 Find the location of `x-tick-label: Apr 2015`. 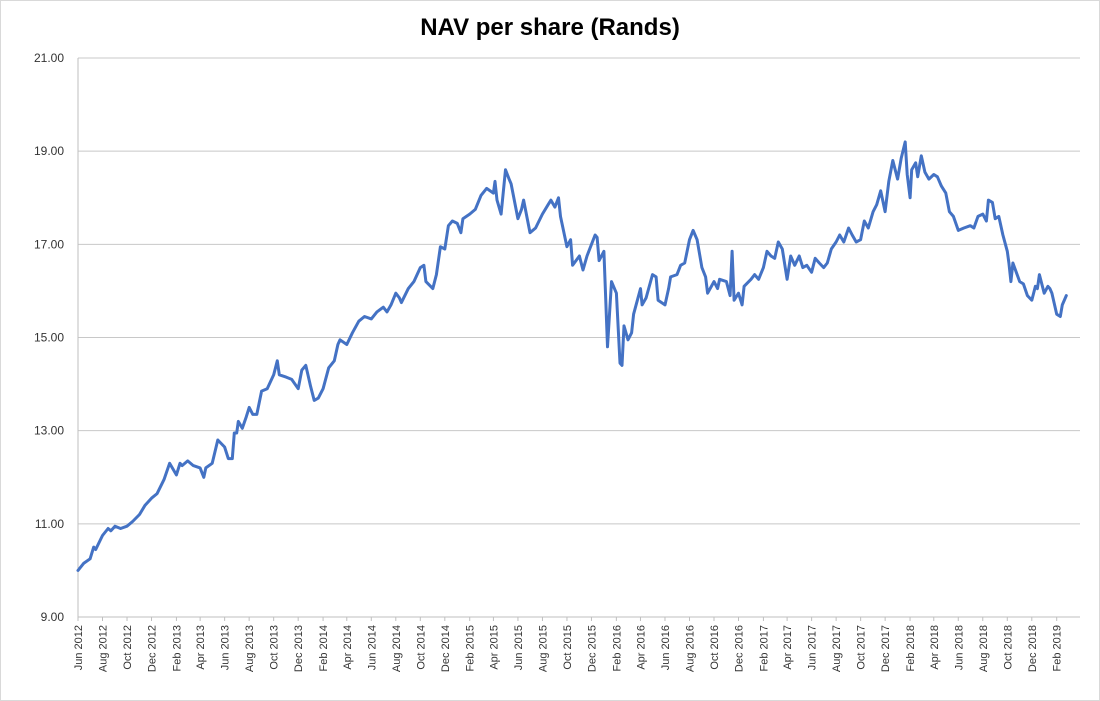

x-tick-label: Apr 2015 is located at coordinates (494, 647).